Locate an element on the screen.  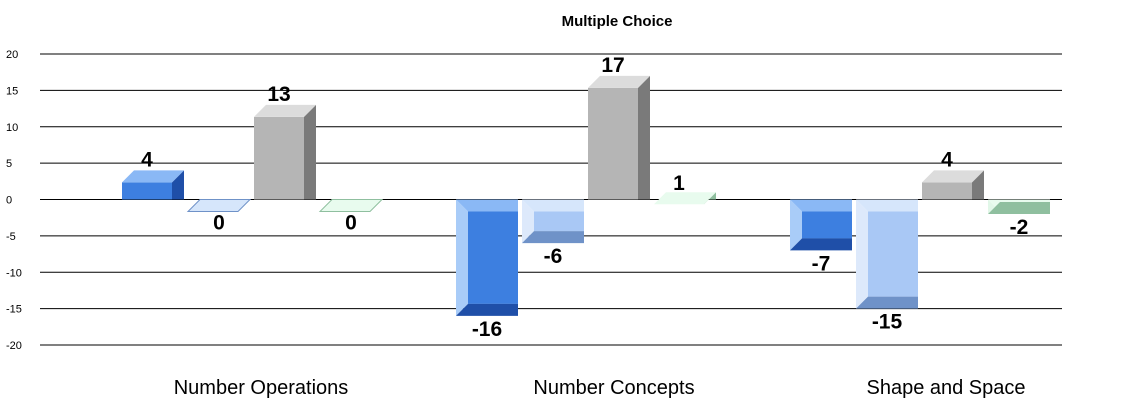
y-tick-label: 15 is located at coordinates (12, 91).